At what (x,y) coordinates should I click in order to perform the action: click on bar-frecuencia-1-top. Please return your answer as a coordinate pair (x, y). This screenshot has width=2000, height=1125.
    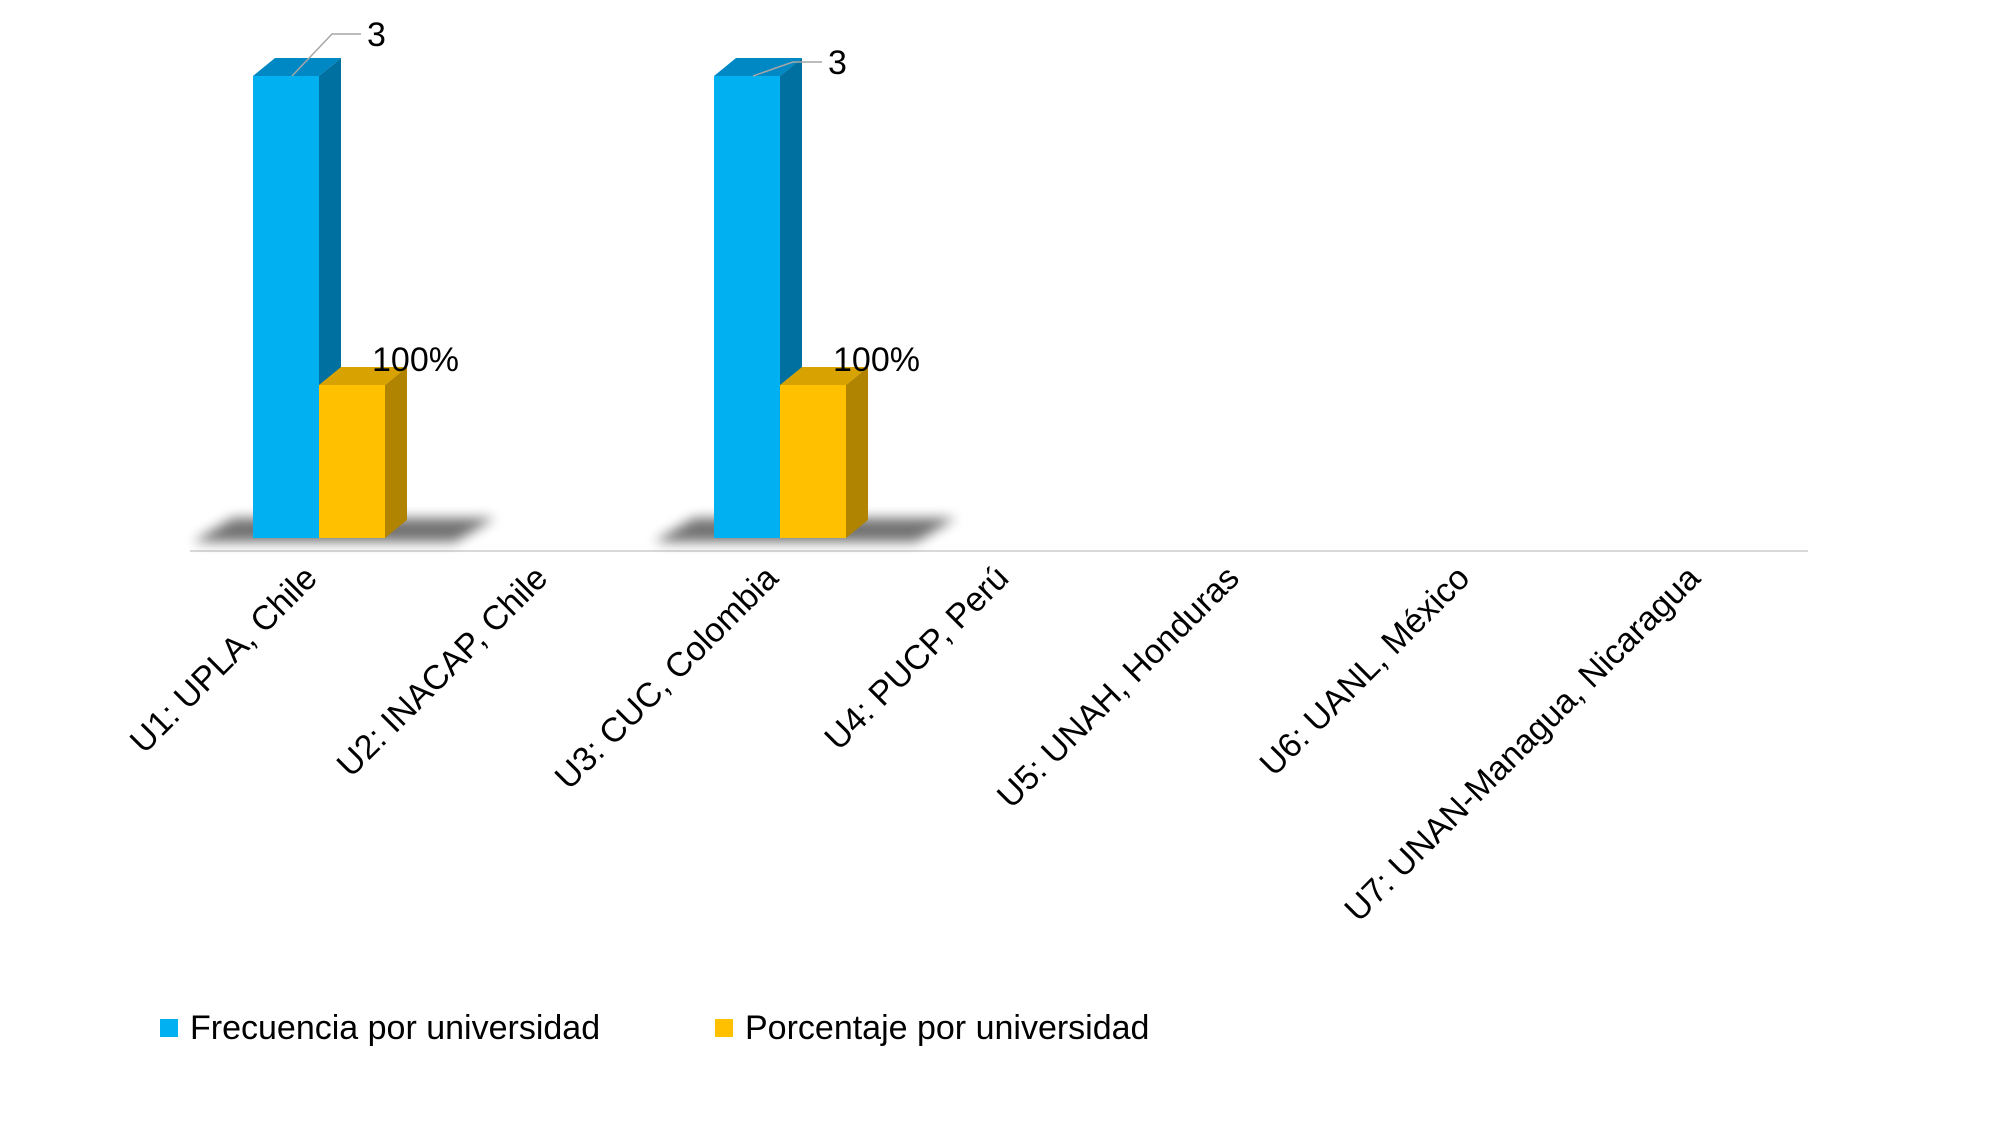
    Looking at the image, I should click on (297, 67).